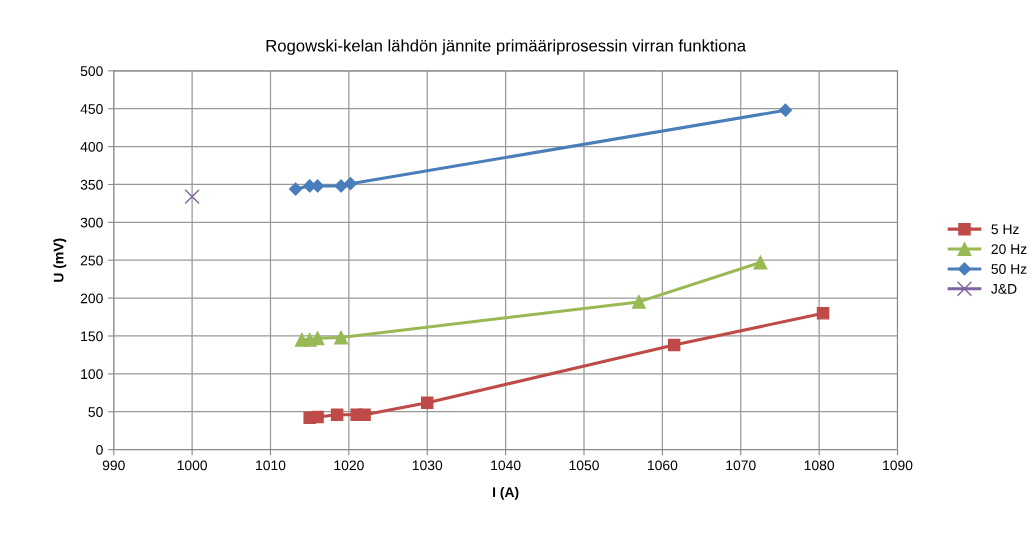  Describe the element at coordinates (506, 465) in the screenshot. I see `x-tick-label: 1040` at that location.